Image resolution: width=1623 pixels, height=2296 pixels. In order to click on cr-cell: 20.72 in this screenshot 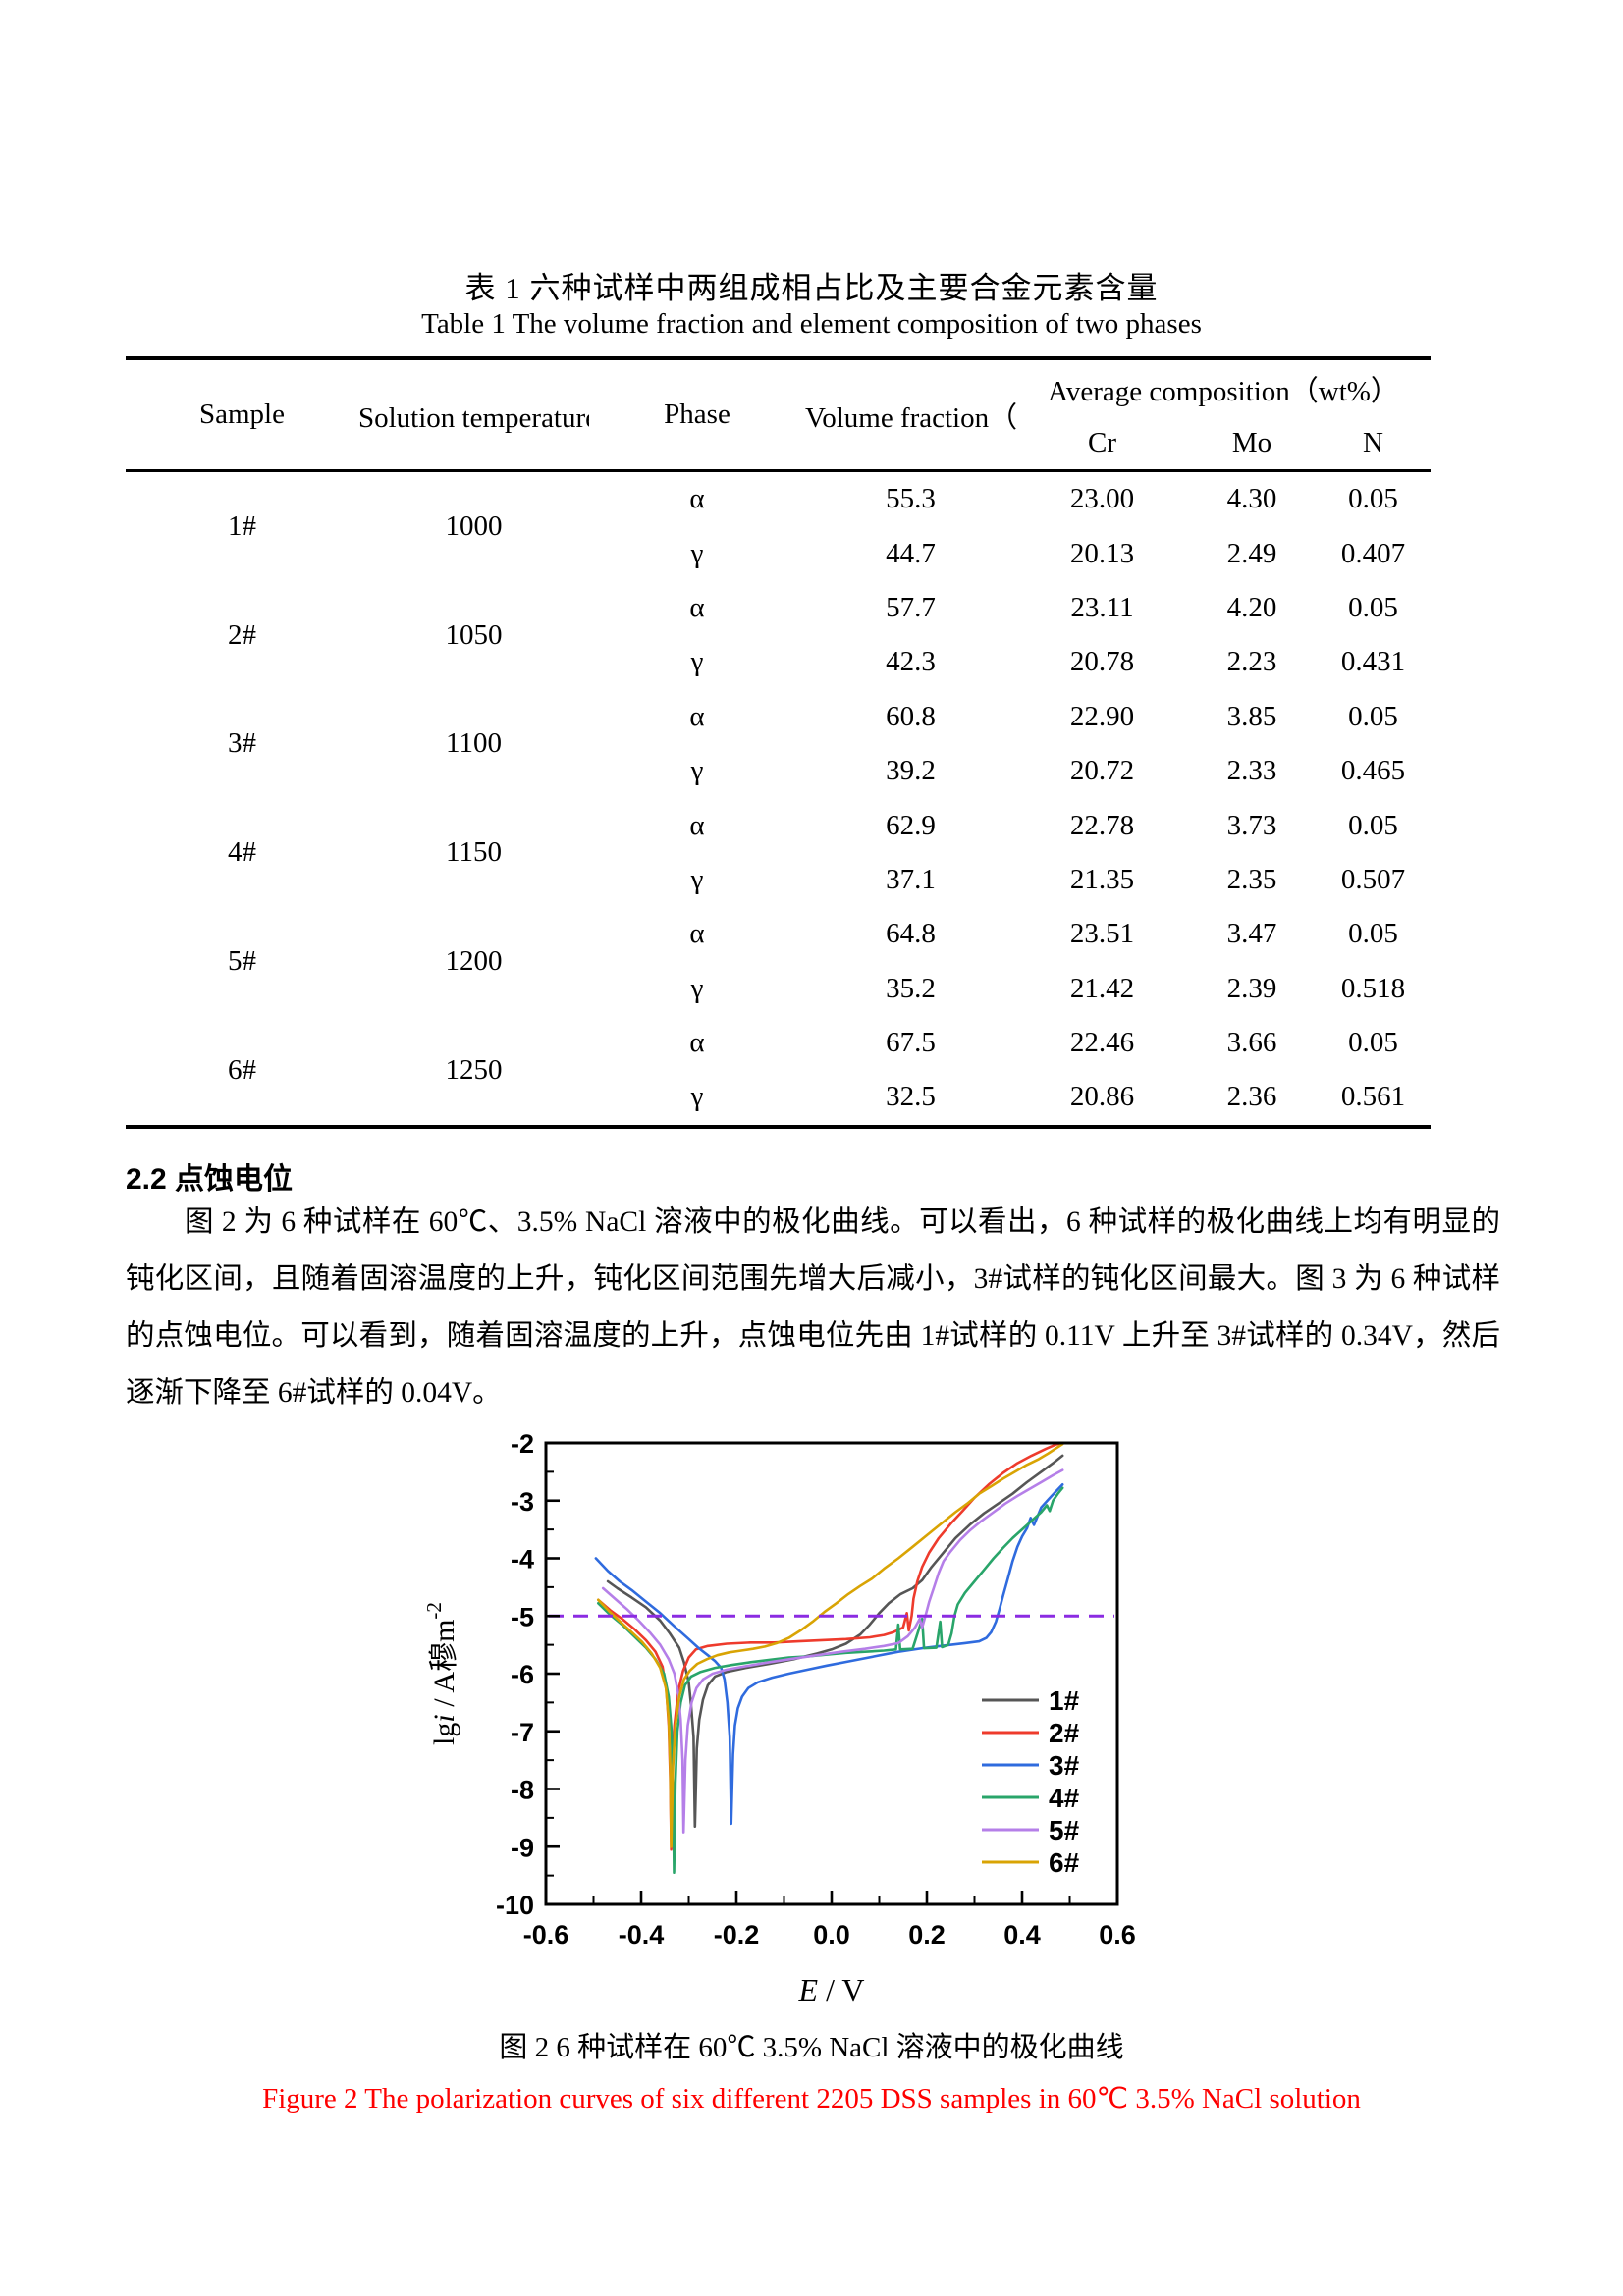, I will do `click(1102, 771)`.